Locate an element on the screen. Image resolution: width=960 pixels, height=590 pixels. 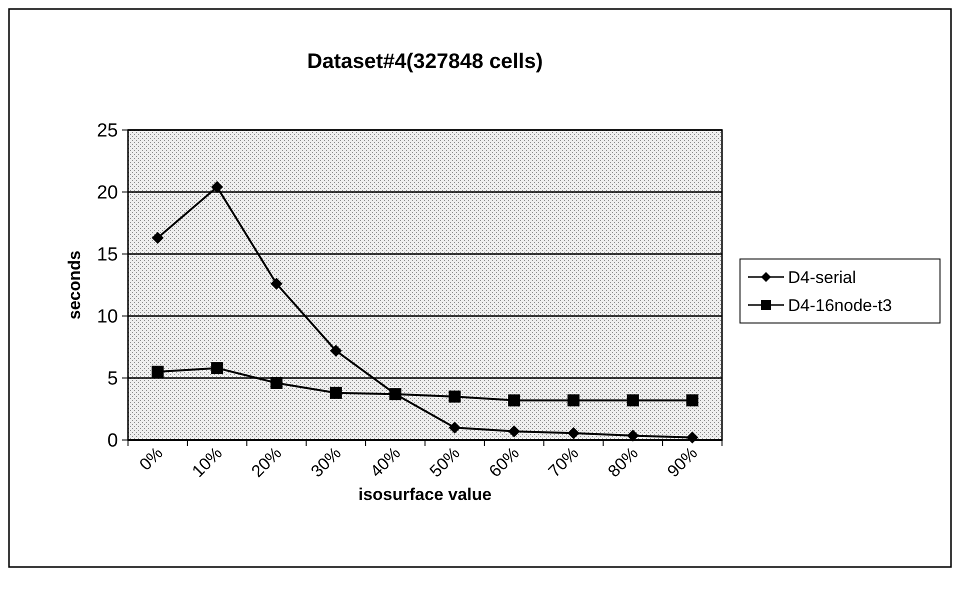
y-tick-label: 0 is located at coordinates (112, 441).